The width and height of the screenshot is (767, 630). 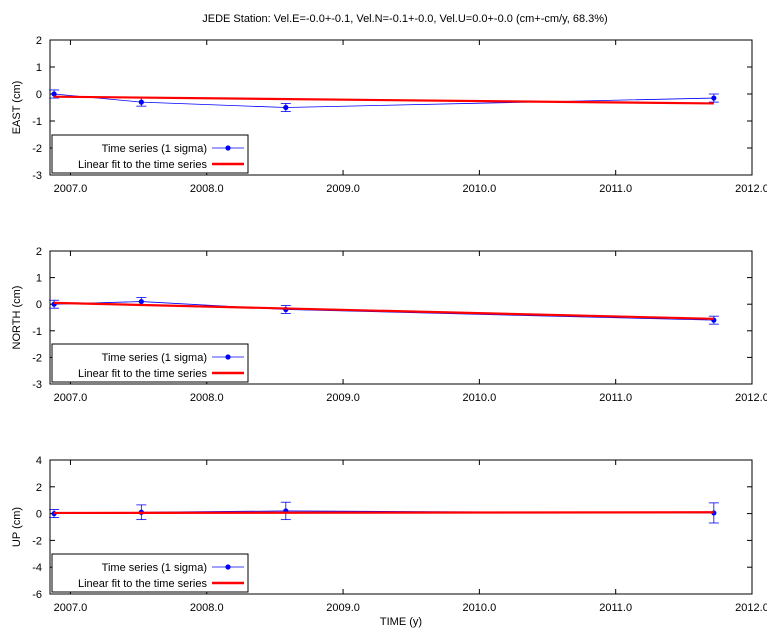 What do you see at coordinates (37, 149) in the screenshot?
I see `east-y-tick-label: -2` at bounding box center [37, 149].